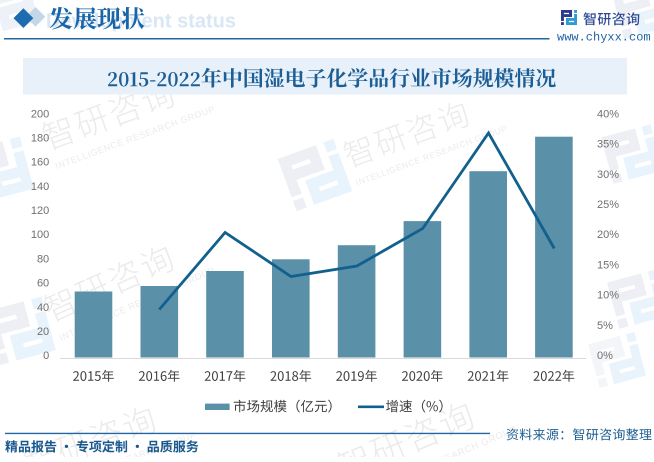 This screenshot has width=654, height=462. Describe the element at coordinates (40, 114) in the screenshot. I see `svg-text: 200` at that location.